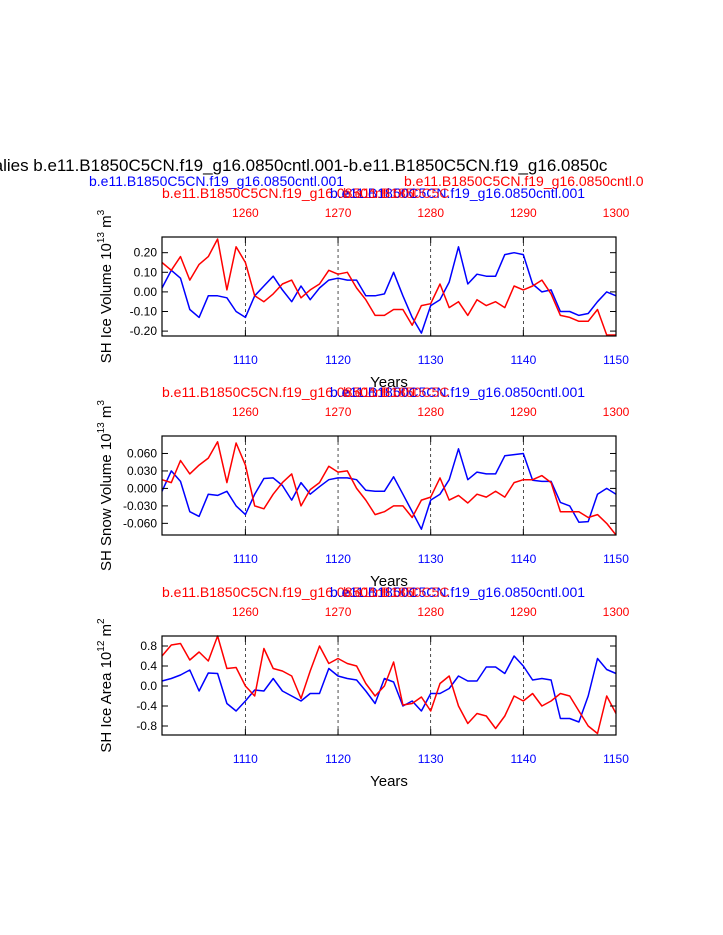 The height and width of the screenshot is (935, 723). I want to click on y-tick-label: -0.8, so click(146, 726).